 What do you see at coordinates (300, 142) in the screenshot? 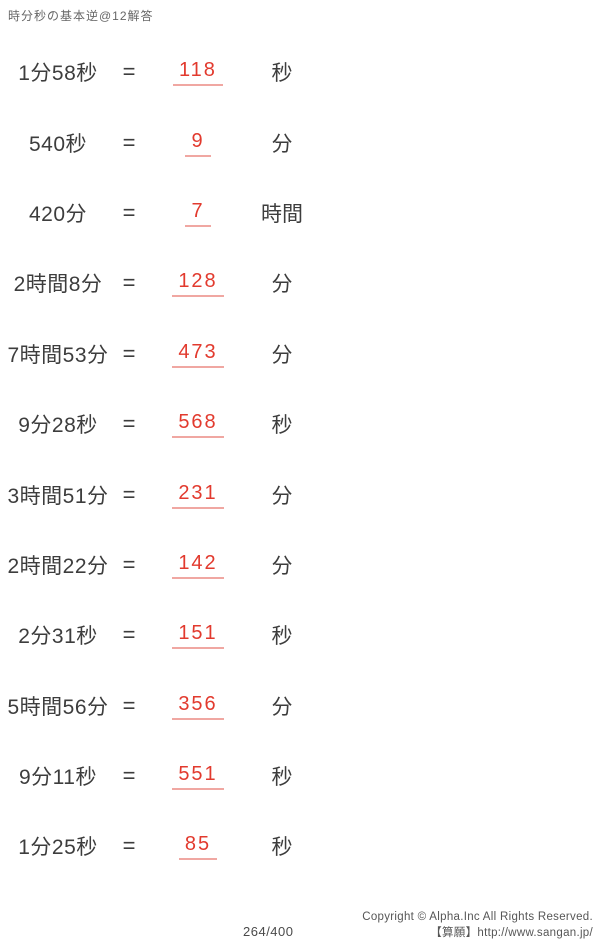
I see `problem-row: 540秒 = 9 分` at bounding box center [300, 142].